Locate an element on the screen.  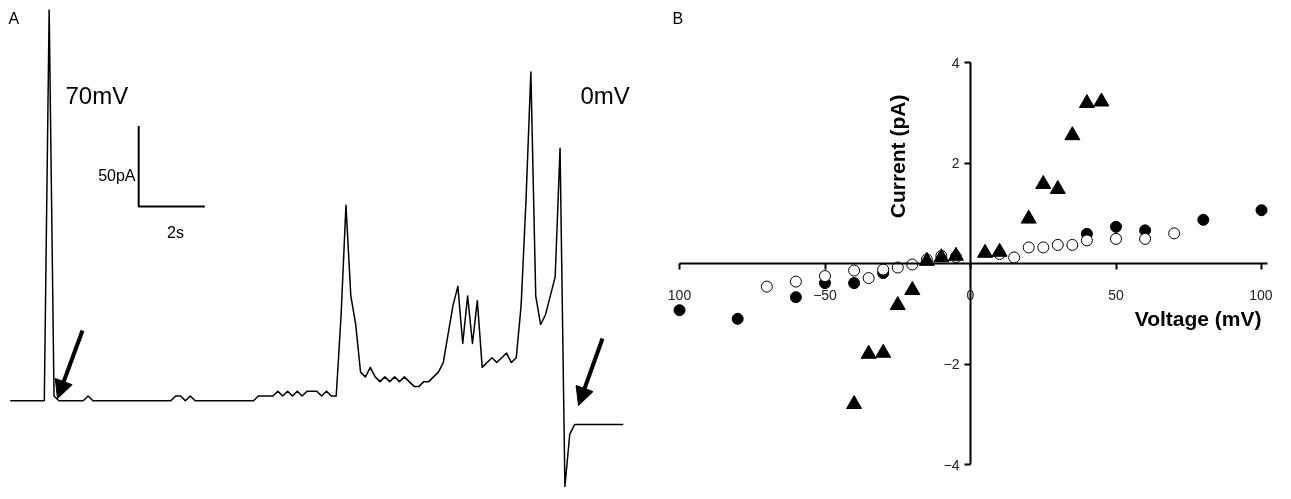
annotation: 70mV is located at coordinates (97, 95).